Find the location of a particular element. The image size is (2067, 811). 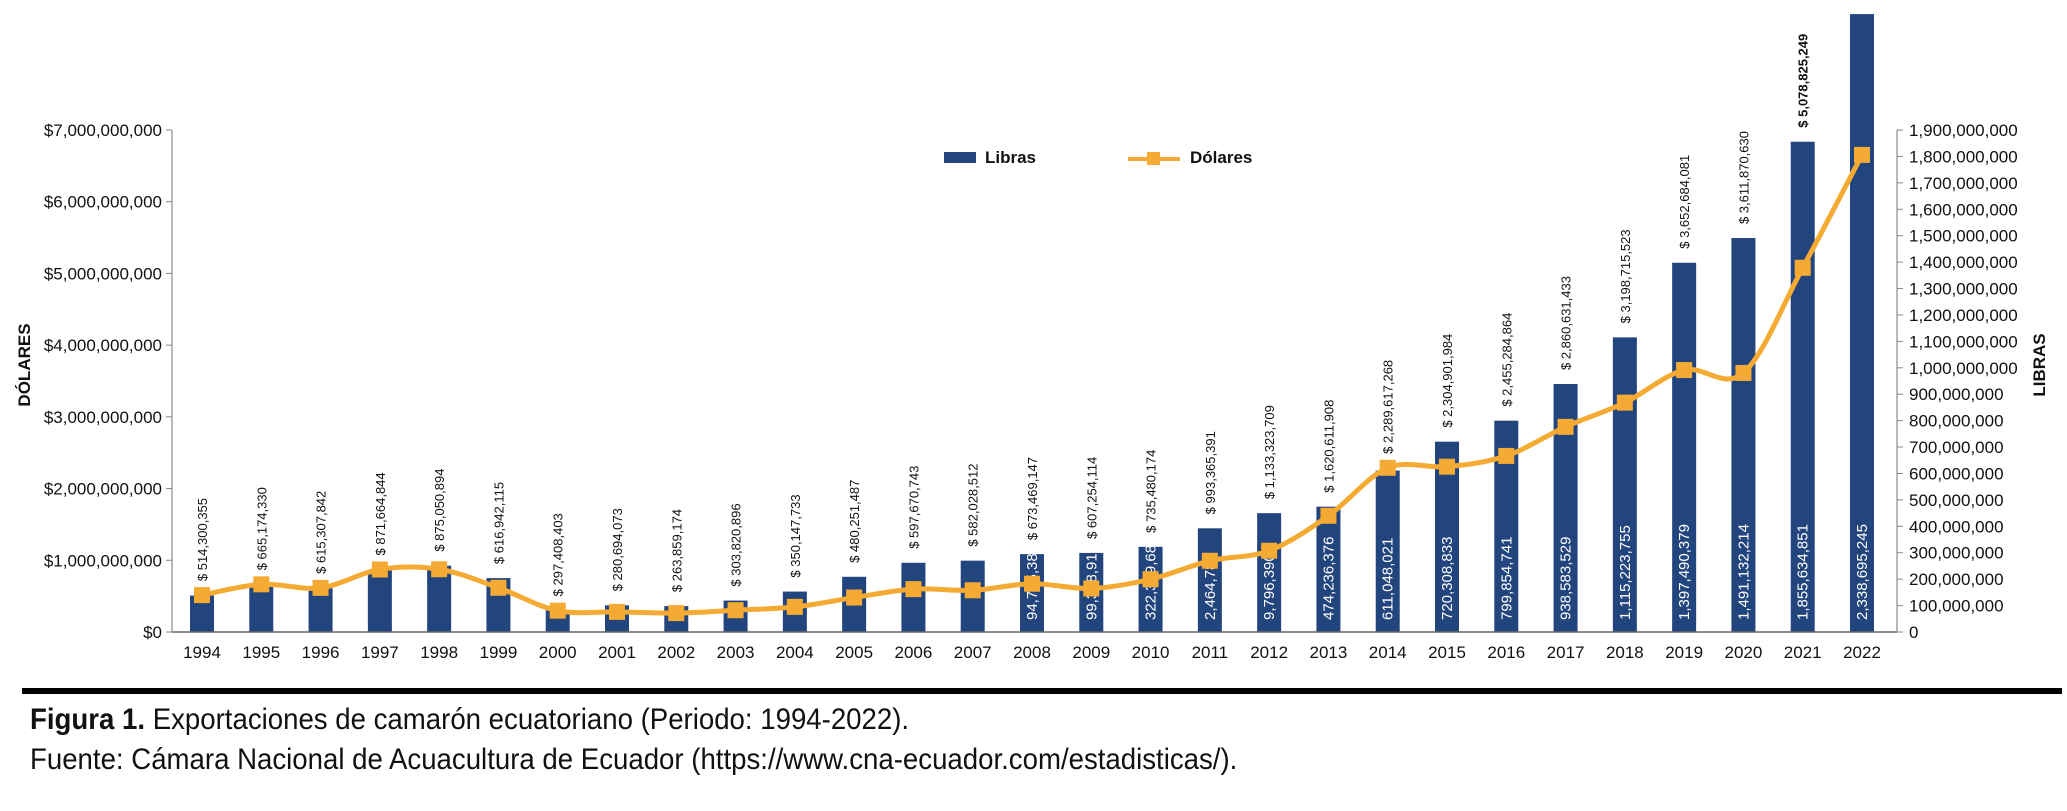

x-tick-label: 2001 is located at coordinates (617, 652).